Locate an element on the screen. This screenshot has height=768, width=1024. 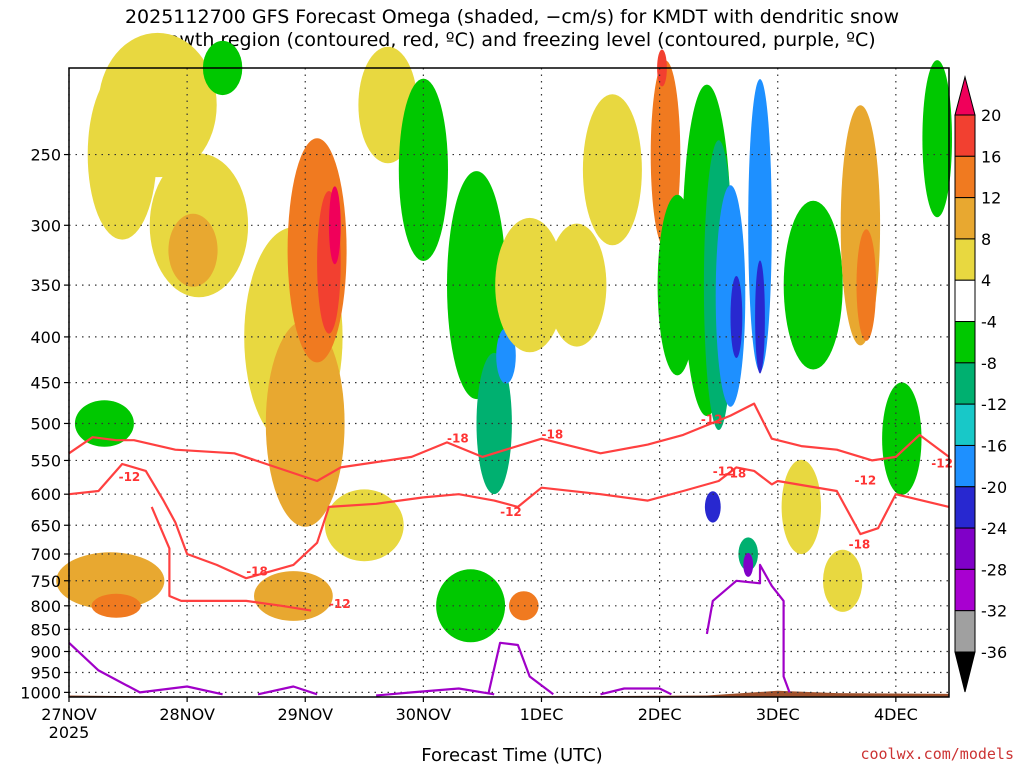
colorbar-label: -20 is located at coordinates (994, 487).